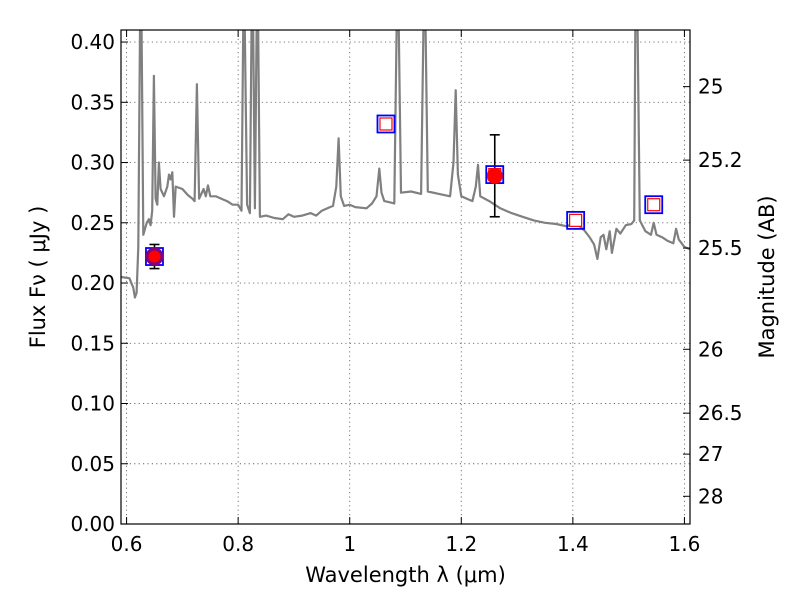 This screenshot has height=600, width=800. What do you see at coordinates (92, 283) in the screenshot?
I see `y-tick-label: 0.20` at bounding box center [92, 283].